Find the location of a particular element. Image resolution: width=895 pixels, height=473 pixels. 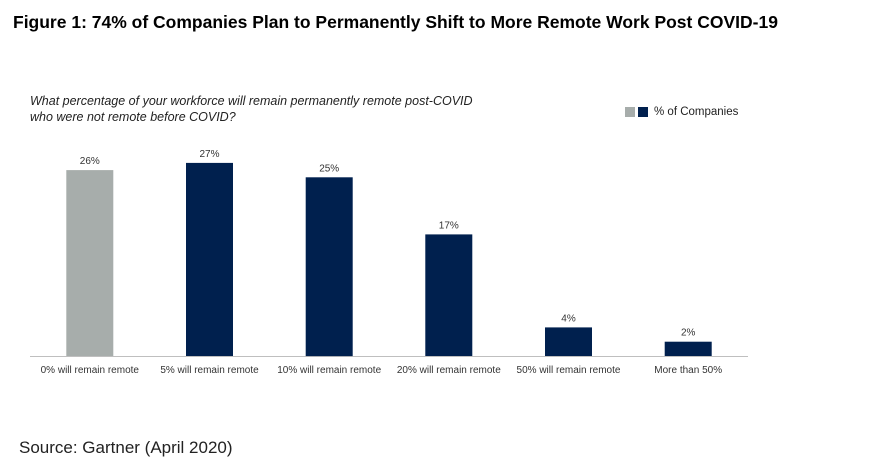

chart-title-line-2: who were not remote before COVID? is located at coordinates (133, 117).